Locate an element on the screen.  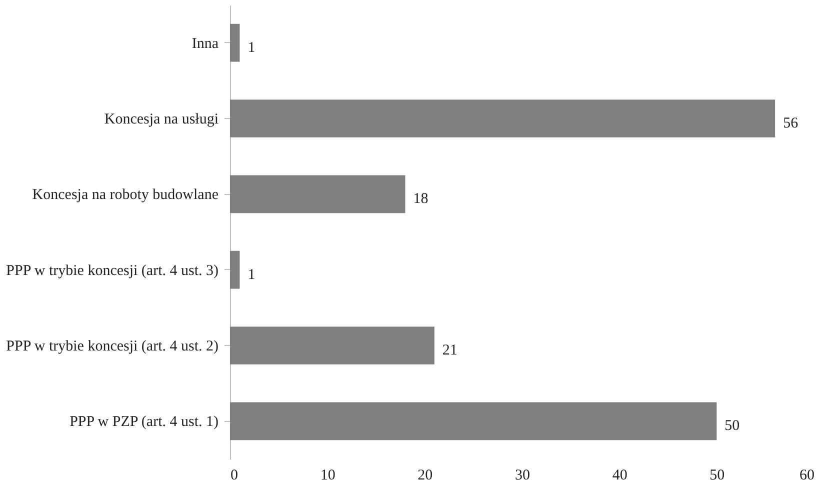
data-label: 50 is located at coordinates (732, 426).